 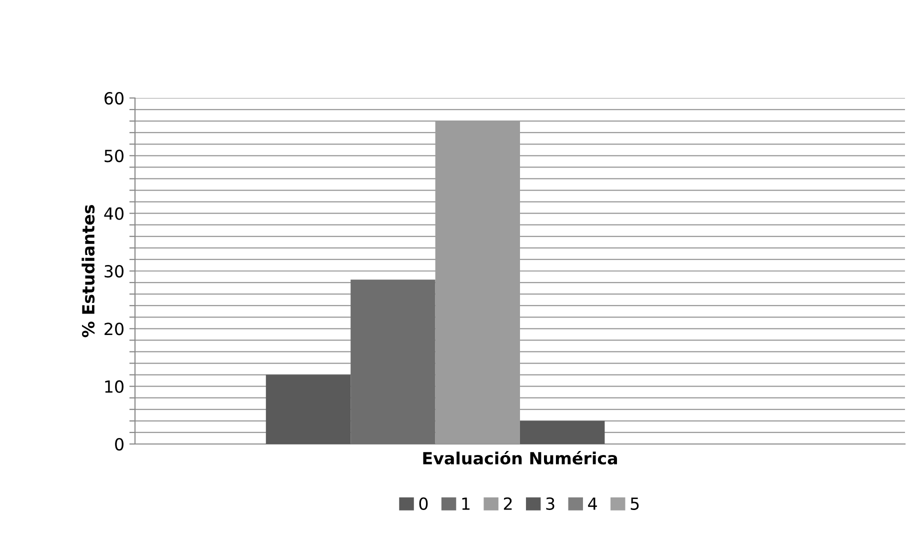 I want to click on legend-label: 3, so click(x=550, y=503).